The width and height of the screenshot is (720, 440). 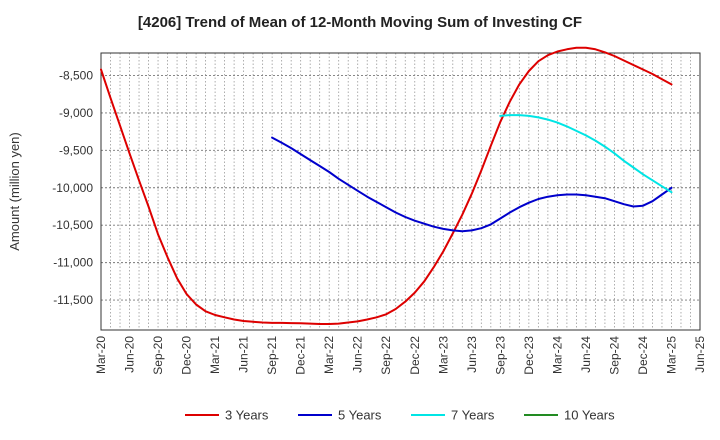 I want to click on y-tick-label: -11,000, so click(x=73, y=263).